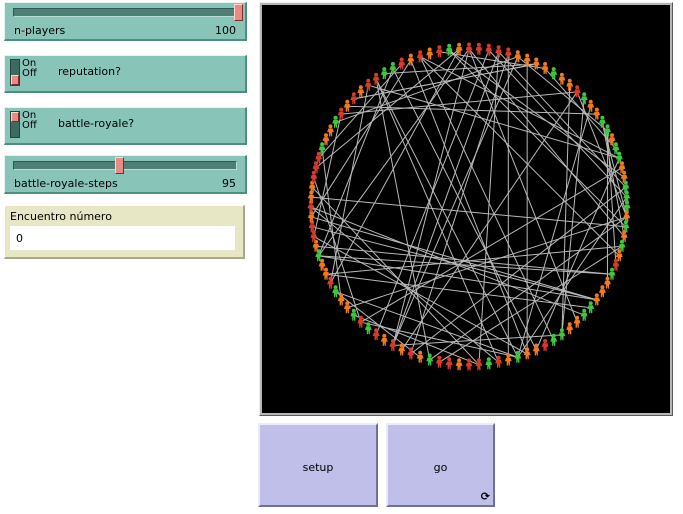  What do you see at coordinates (125, 74) in the screenshot?
I see `reputation-switch: On Off reputation?` at bounding box center [125, 74].